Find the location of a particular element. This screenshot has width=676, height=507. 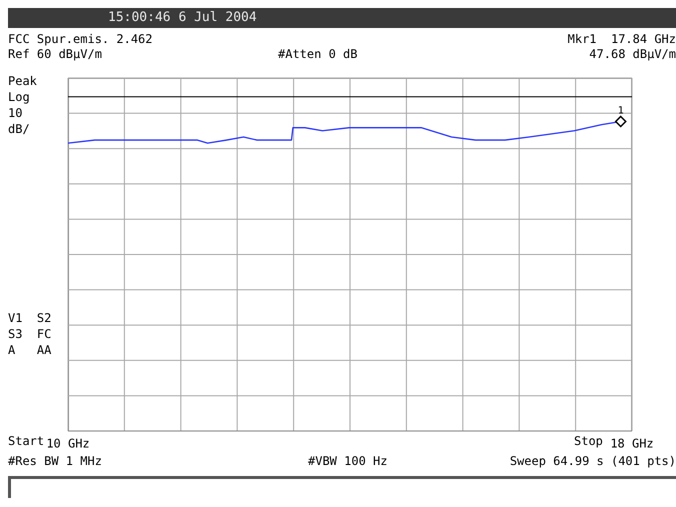

text: A AA is located at coordinates (30, 350).